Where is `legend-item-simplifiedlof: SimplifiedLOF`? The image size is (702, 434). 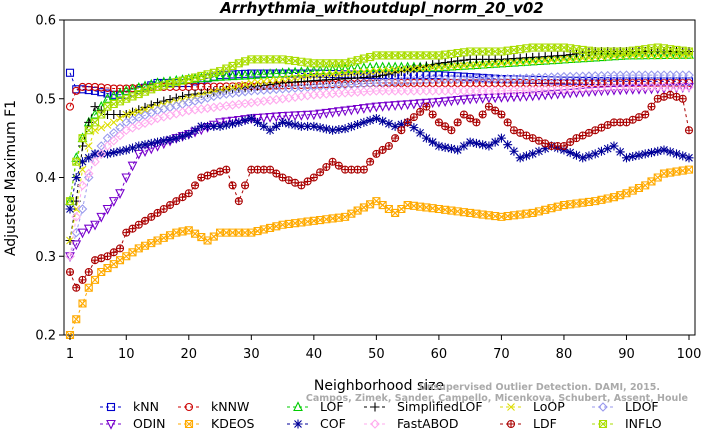 legend-item-simplifiedlof: SimplifiedLOF is located at coordinates (423, 406).